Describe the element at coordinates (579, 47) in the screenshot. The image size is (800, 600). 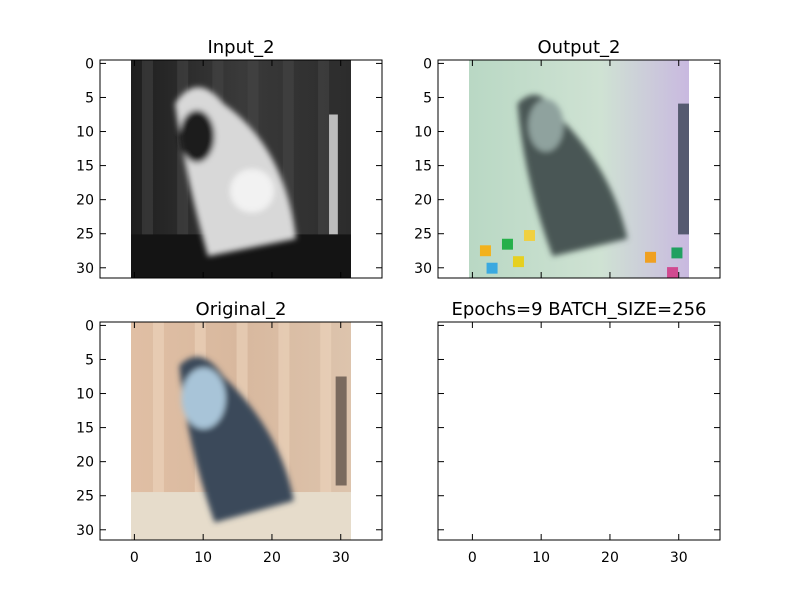
I see `panel-title: Output_2` at that location.